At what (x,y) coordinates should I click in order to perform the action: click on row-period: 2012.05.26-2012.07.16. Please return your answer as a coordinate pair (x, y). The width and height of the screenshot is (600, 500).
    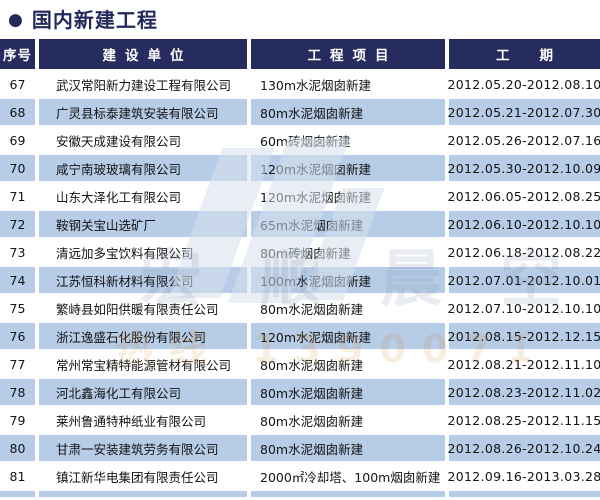
    Looking at the image, I should click on (524, 140).